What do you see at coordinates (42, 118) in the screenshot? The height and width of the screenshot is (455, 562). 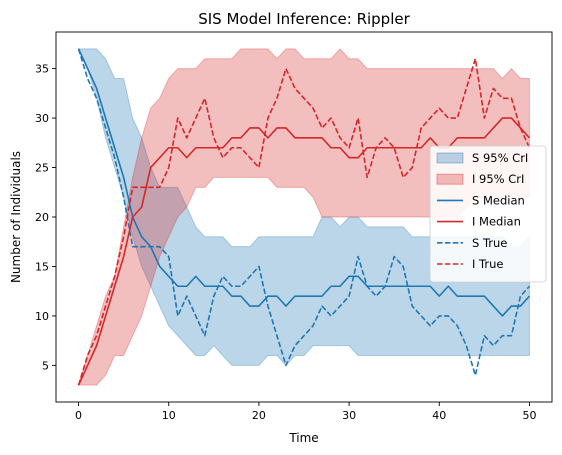 I see `y-tick-label: 30` at bounding box center [42, 118].